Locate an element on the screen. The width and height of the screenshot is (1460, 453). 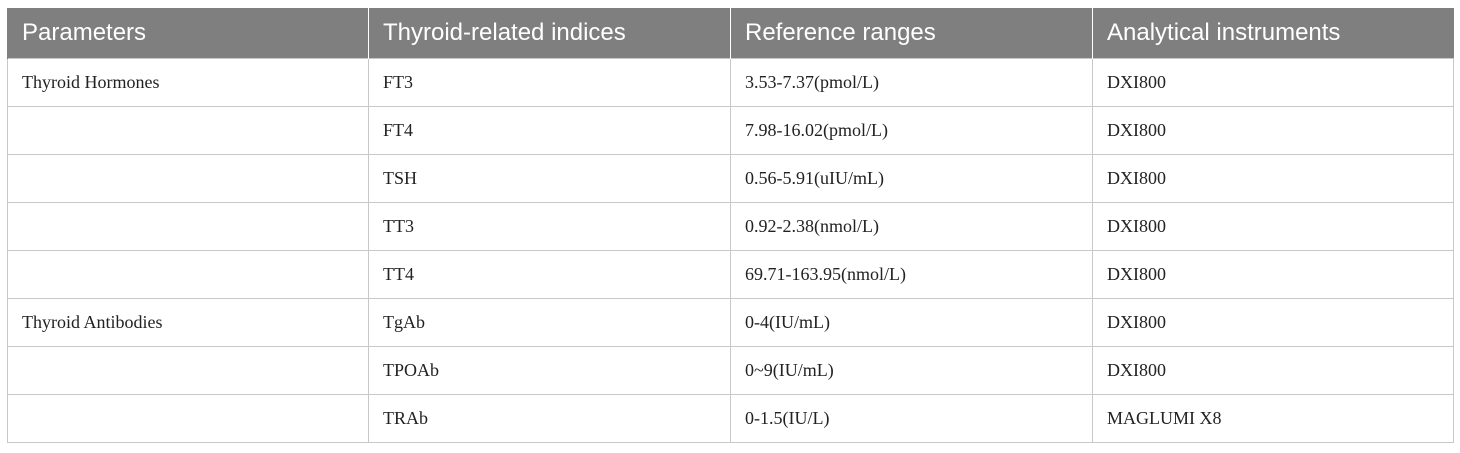
index-cell: TT4 is located at coordinates (549, 274).